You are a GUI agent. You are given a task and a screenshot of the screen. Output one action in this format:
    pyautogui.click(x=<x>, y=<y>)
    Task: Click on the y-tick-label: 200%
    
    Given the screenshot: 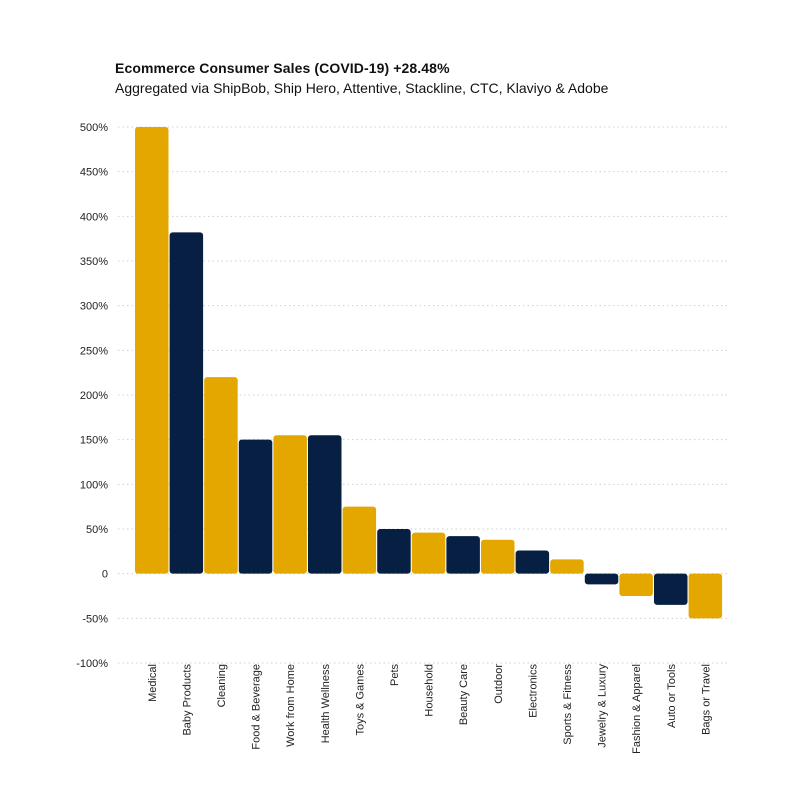 What is the action you would take?
    pyautogui.click(x=94, y=396)
    